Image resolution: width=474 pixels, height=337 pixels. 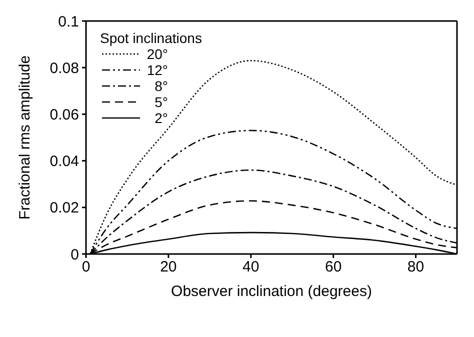 I want to click on legend-title: Spot inclinations, so click(x=151, y=38).